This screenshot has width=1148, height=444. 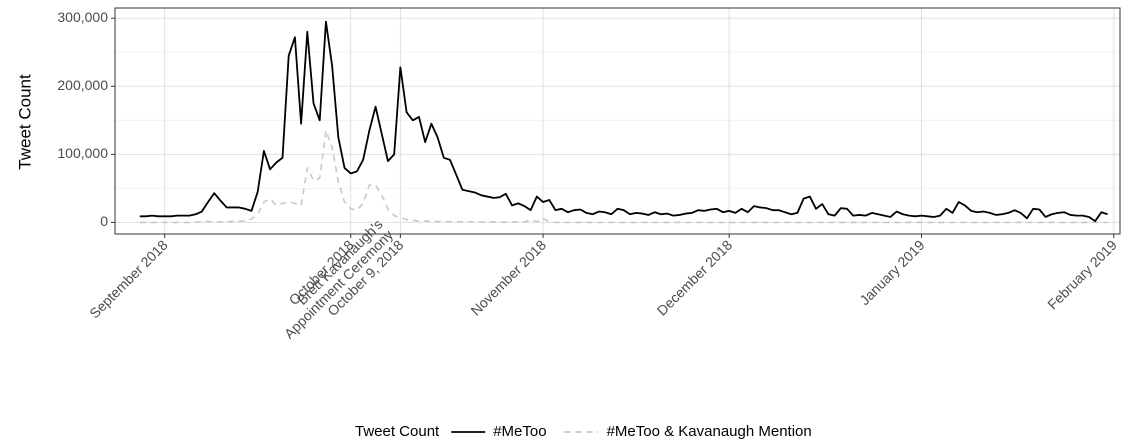 I want to click on y-tick-label: 0, so click(x=104, y=221).